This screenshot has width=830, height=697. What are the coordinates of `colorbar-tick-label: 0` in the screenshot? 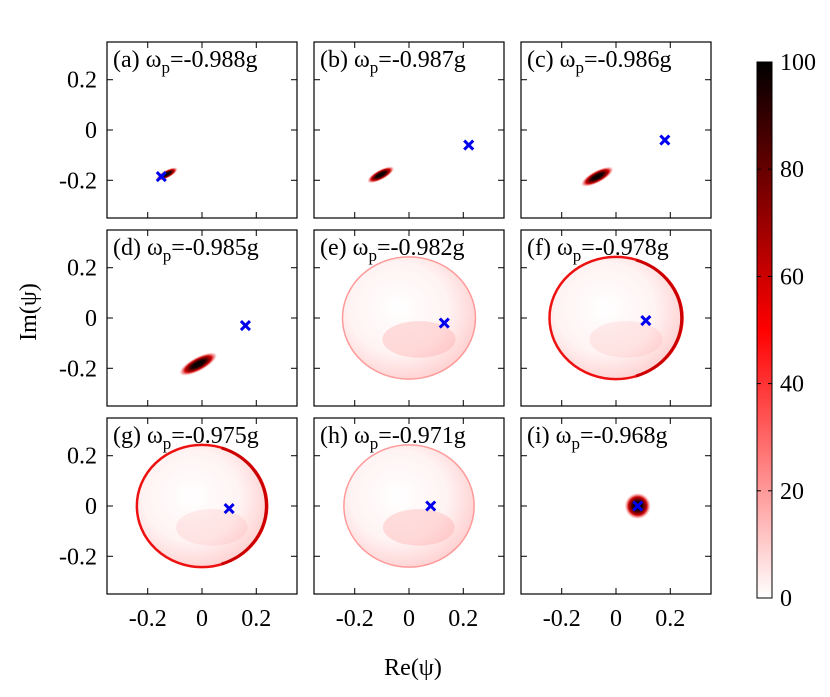 It's located at (786, 599).